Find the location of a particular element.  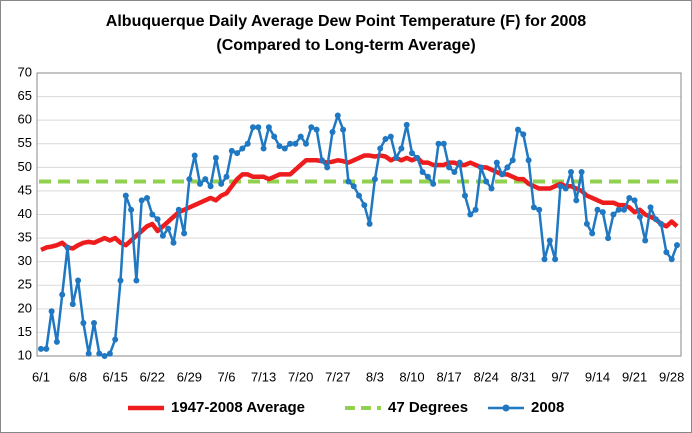

x-tick-label: 6/8 is located at coordinates (78, 376).